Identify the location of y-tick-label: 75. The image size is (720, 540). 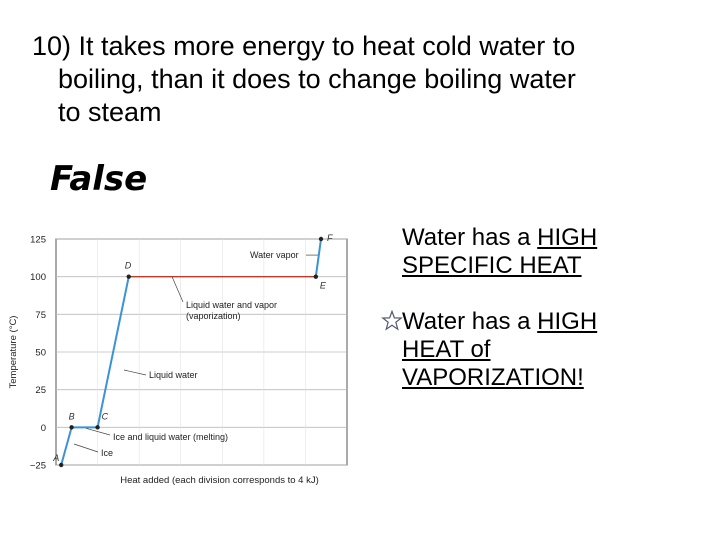
(40, 315).